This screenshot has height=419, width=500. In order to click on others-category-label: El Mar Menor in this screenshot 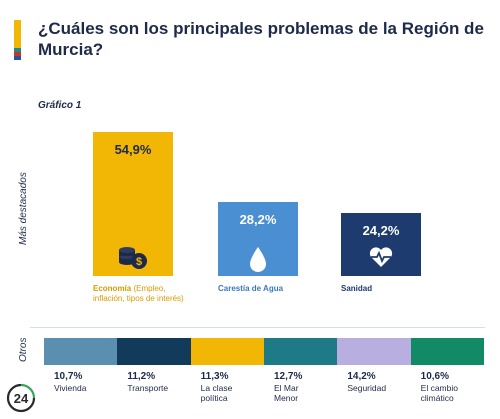, I will do `click(286, 393)`.